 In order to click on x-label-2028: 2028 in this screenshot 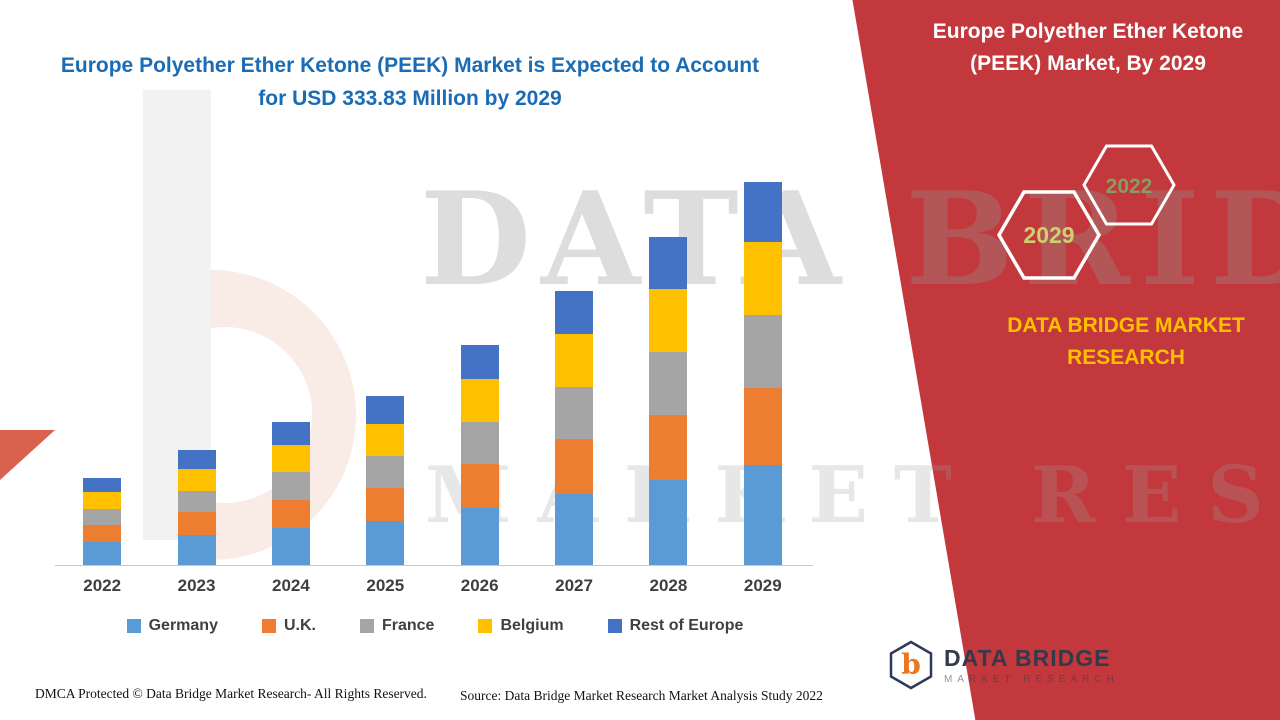, I will do `click(668, 585)`.